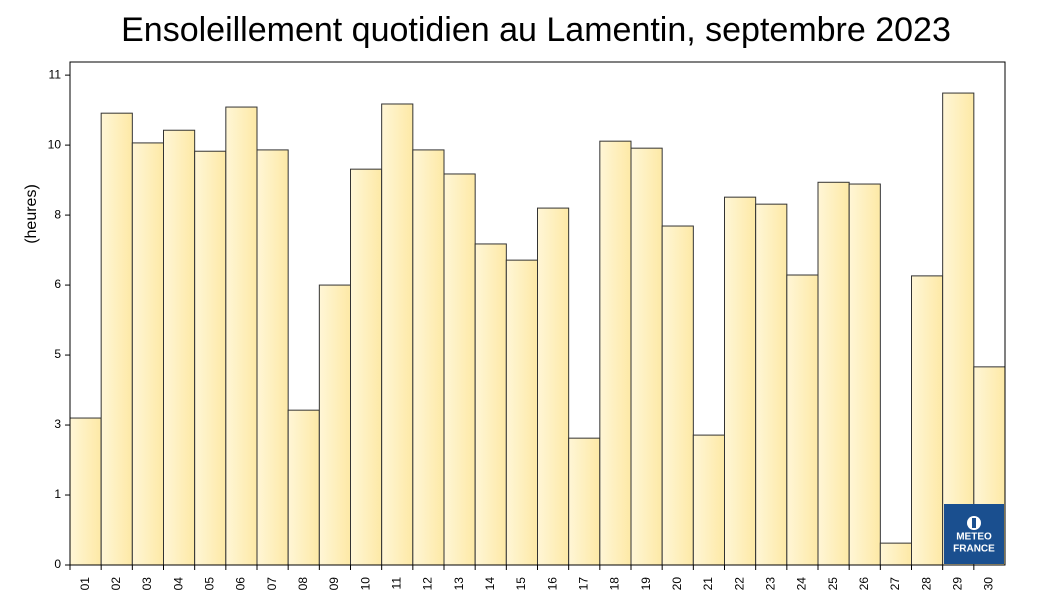 Image resolution: width=1040 pixels, height=603 pixels. I want to click on x-tick-label: 25, so click(833, 584).